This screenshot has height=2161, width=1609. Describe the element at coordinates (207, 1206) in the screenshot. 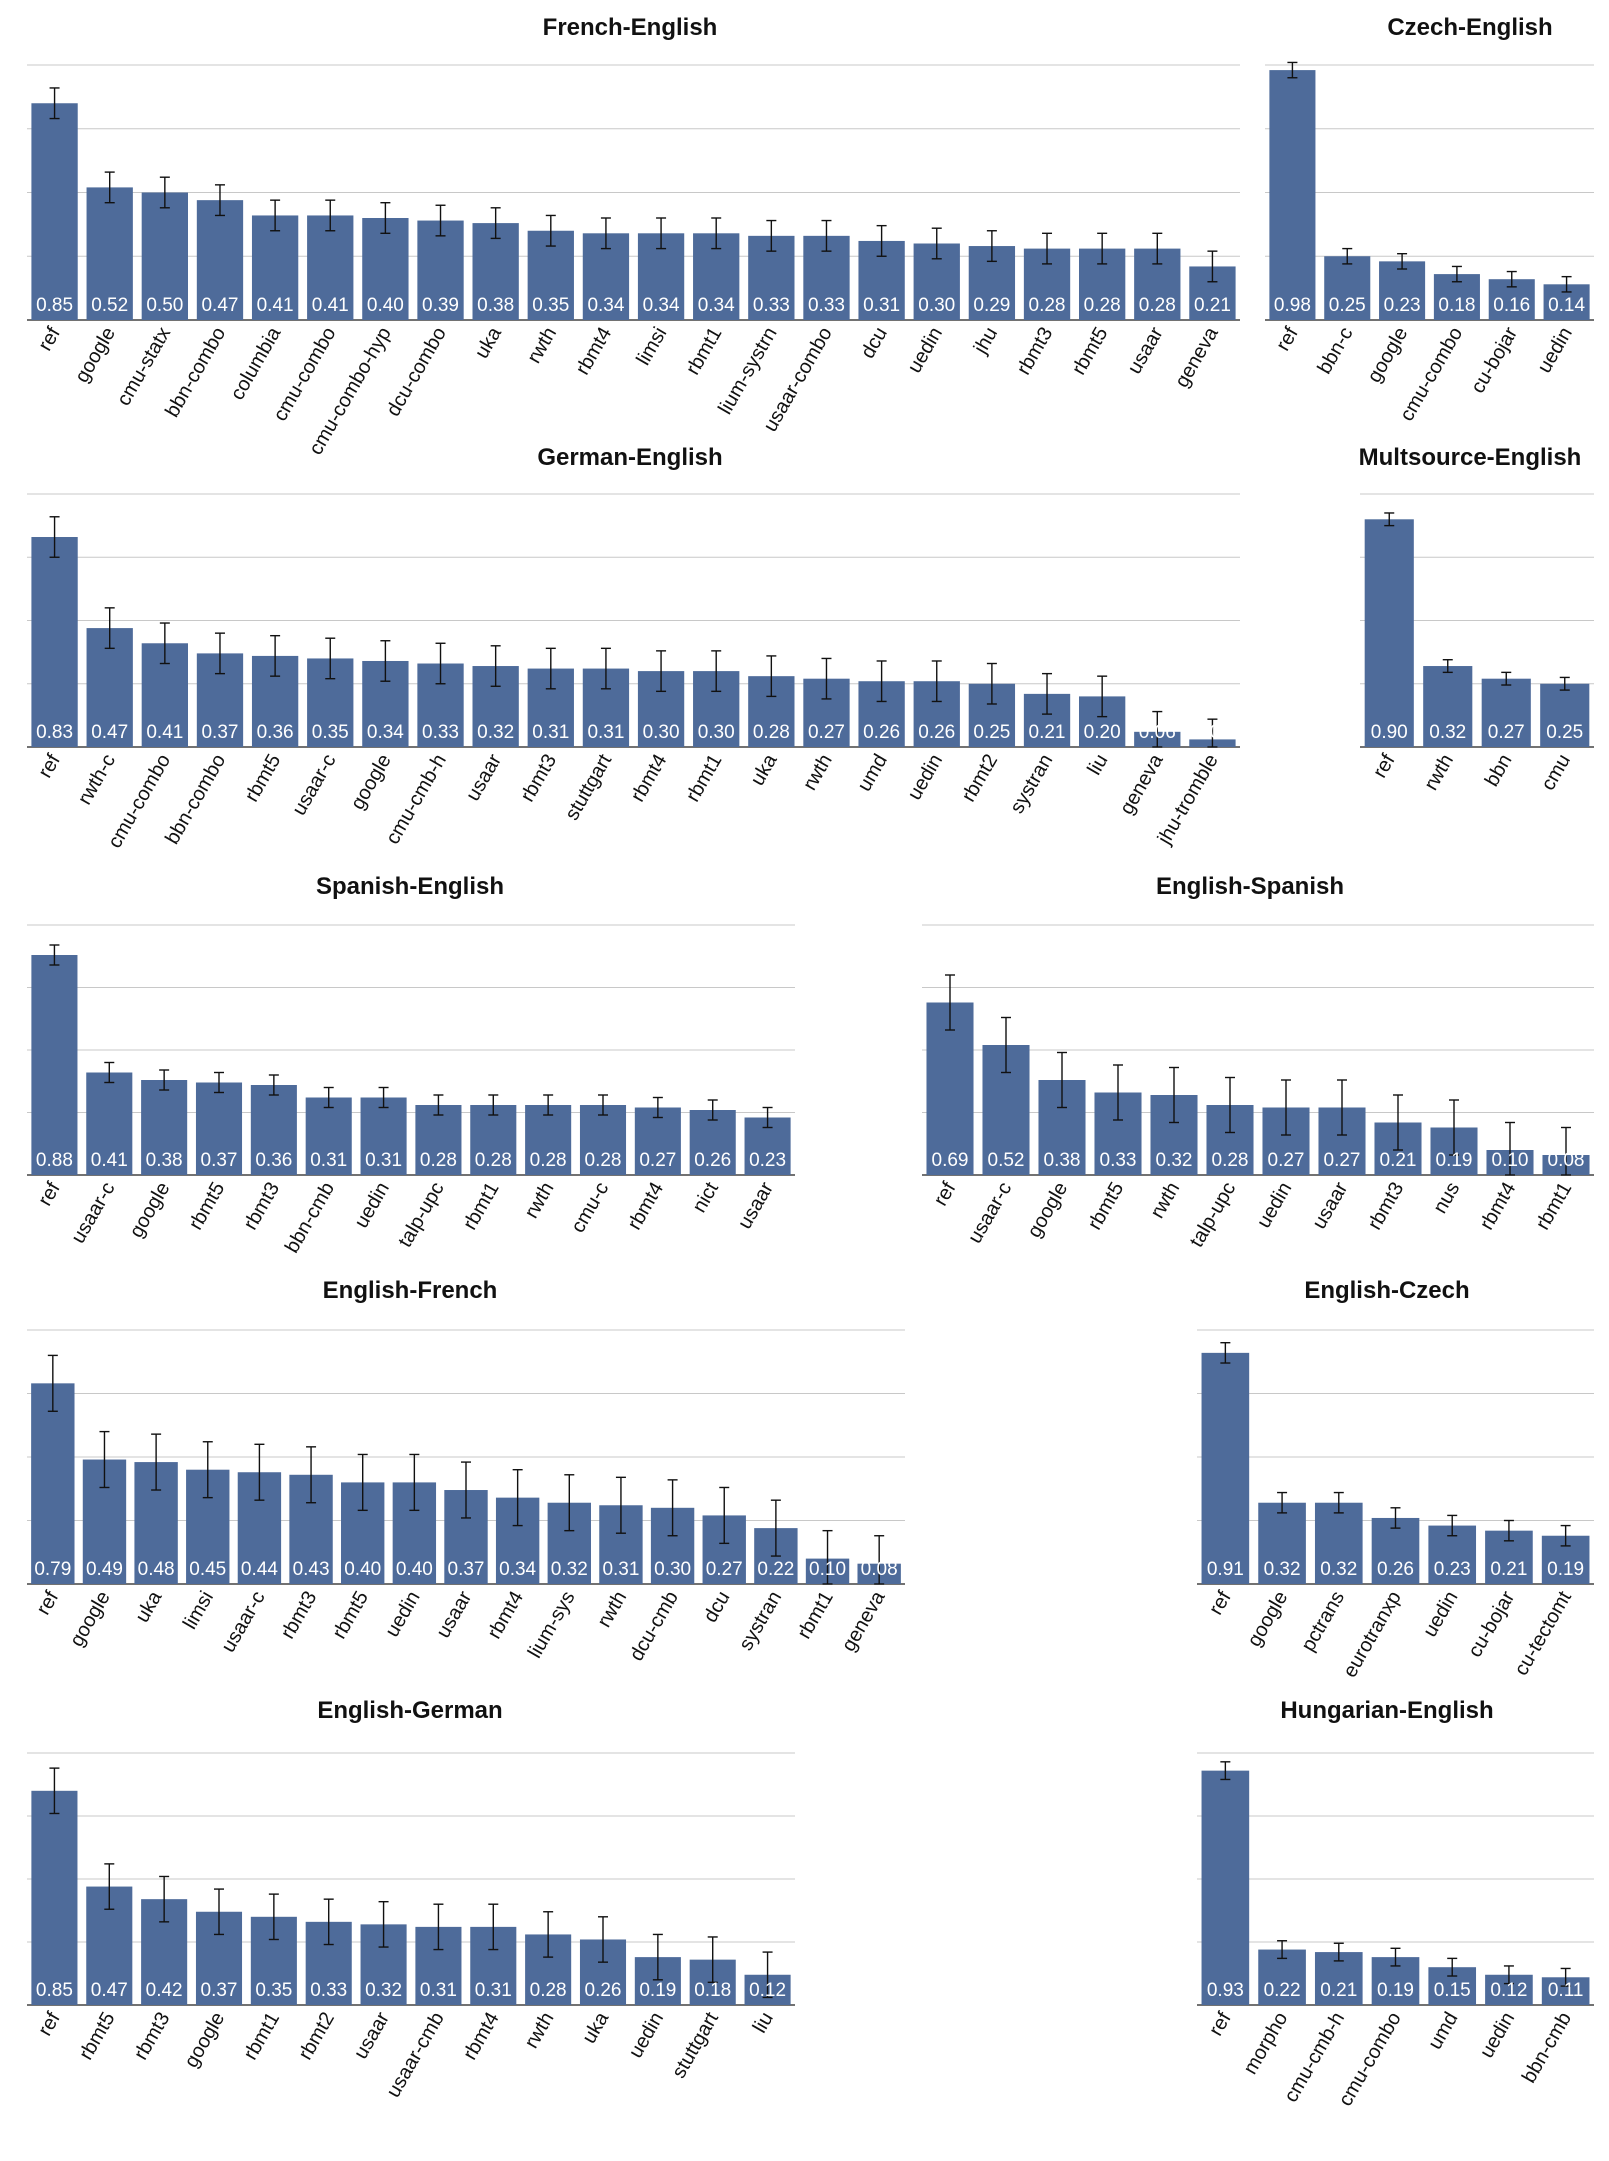

I see `tick-label: rbmt5` at that location.